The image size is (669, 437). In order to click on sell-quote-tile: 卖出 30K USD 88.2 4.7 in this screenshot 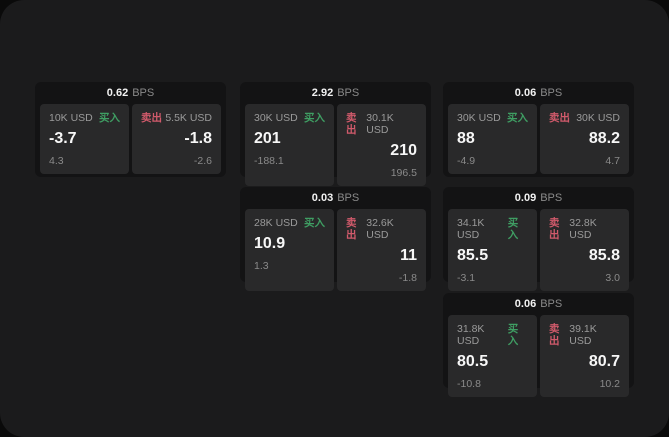, I will do `click(584, 139)`.